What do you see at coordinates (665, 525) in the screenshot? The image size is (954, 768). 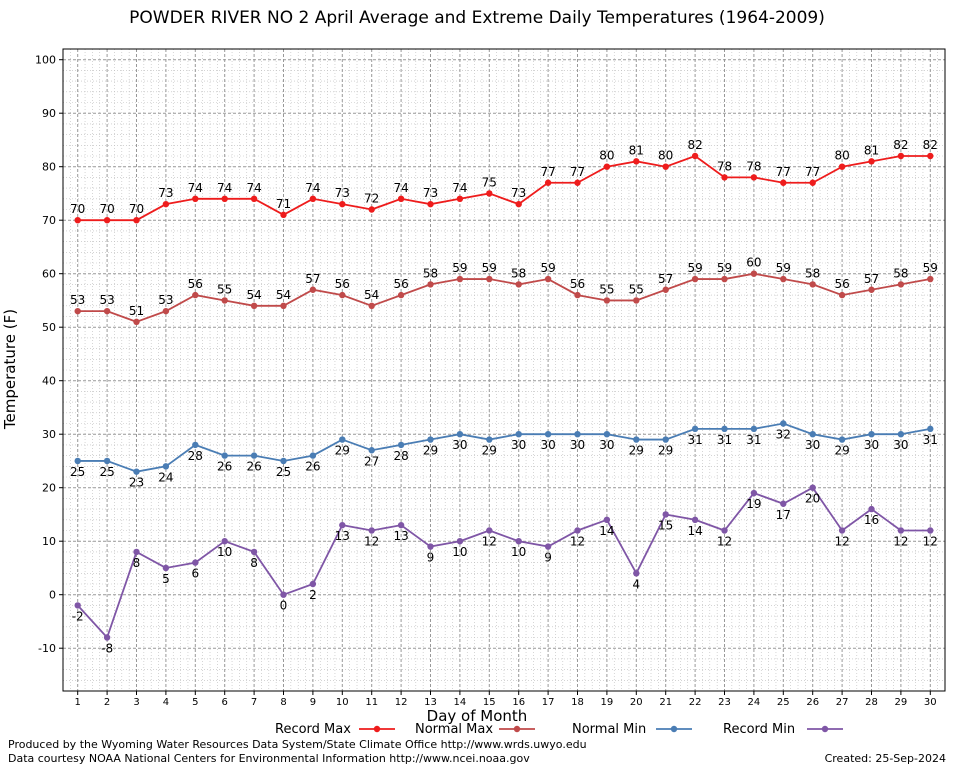 I see `data-label: 15` at bounding box center [665, 525].